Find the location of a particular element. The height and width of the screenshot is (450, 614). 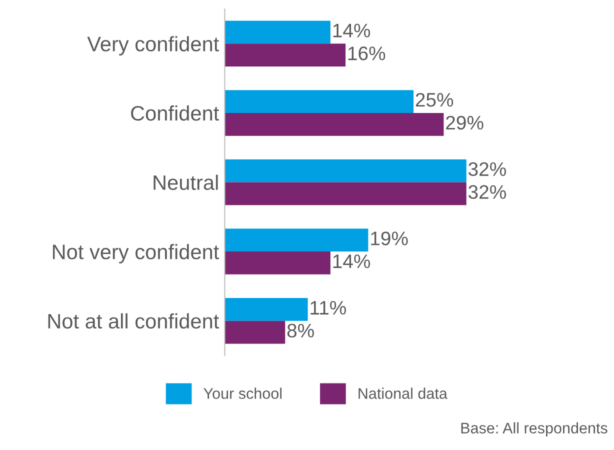

data-label: 11% is located at coordinates (328, 307).